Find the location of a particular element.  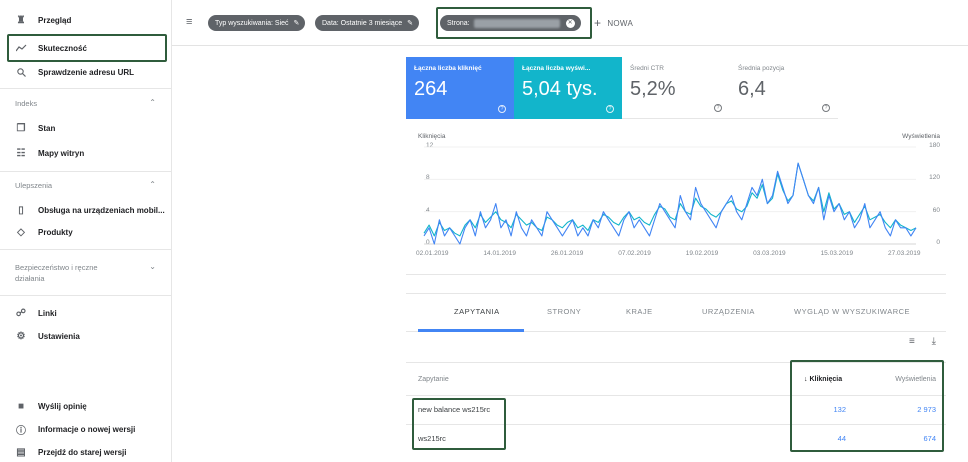

tab-queries: ZAPYTANIA is located at coordinates (477, 311).